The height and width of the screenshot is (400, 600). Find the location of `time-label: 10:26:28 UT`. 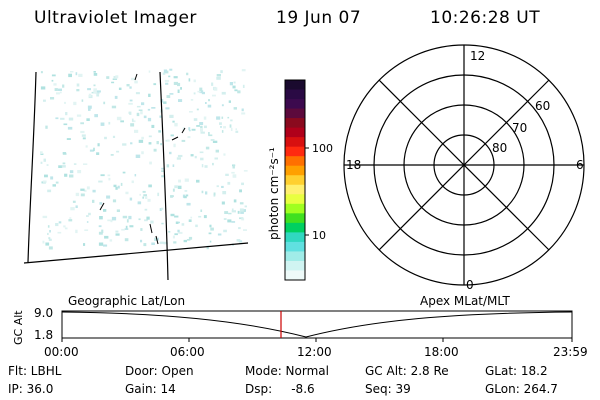

time-label: 10:26:28 UT is located at coordinates (485, 18).